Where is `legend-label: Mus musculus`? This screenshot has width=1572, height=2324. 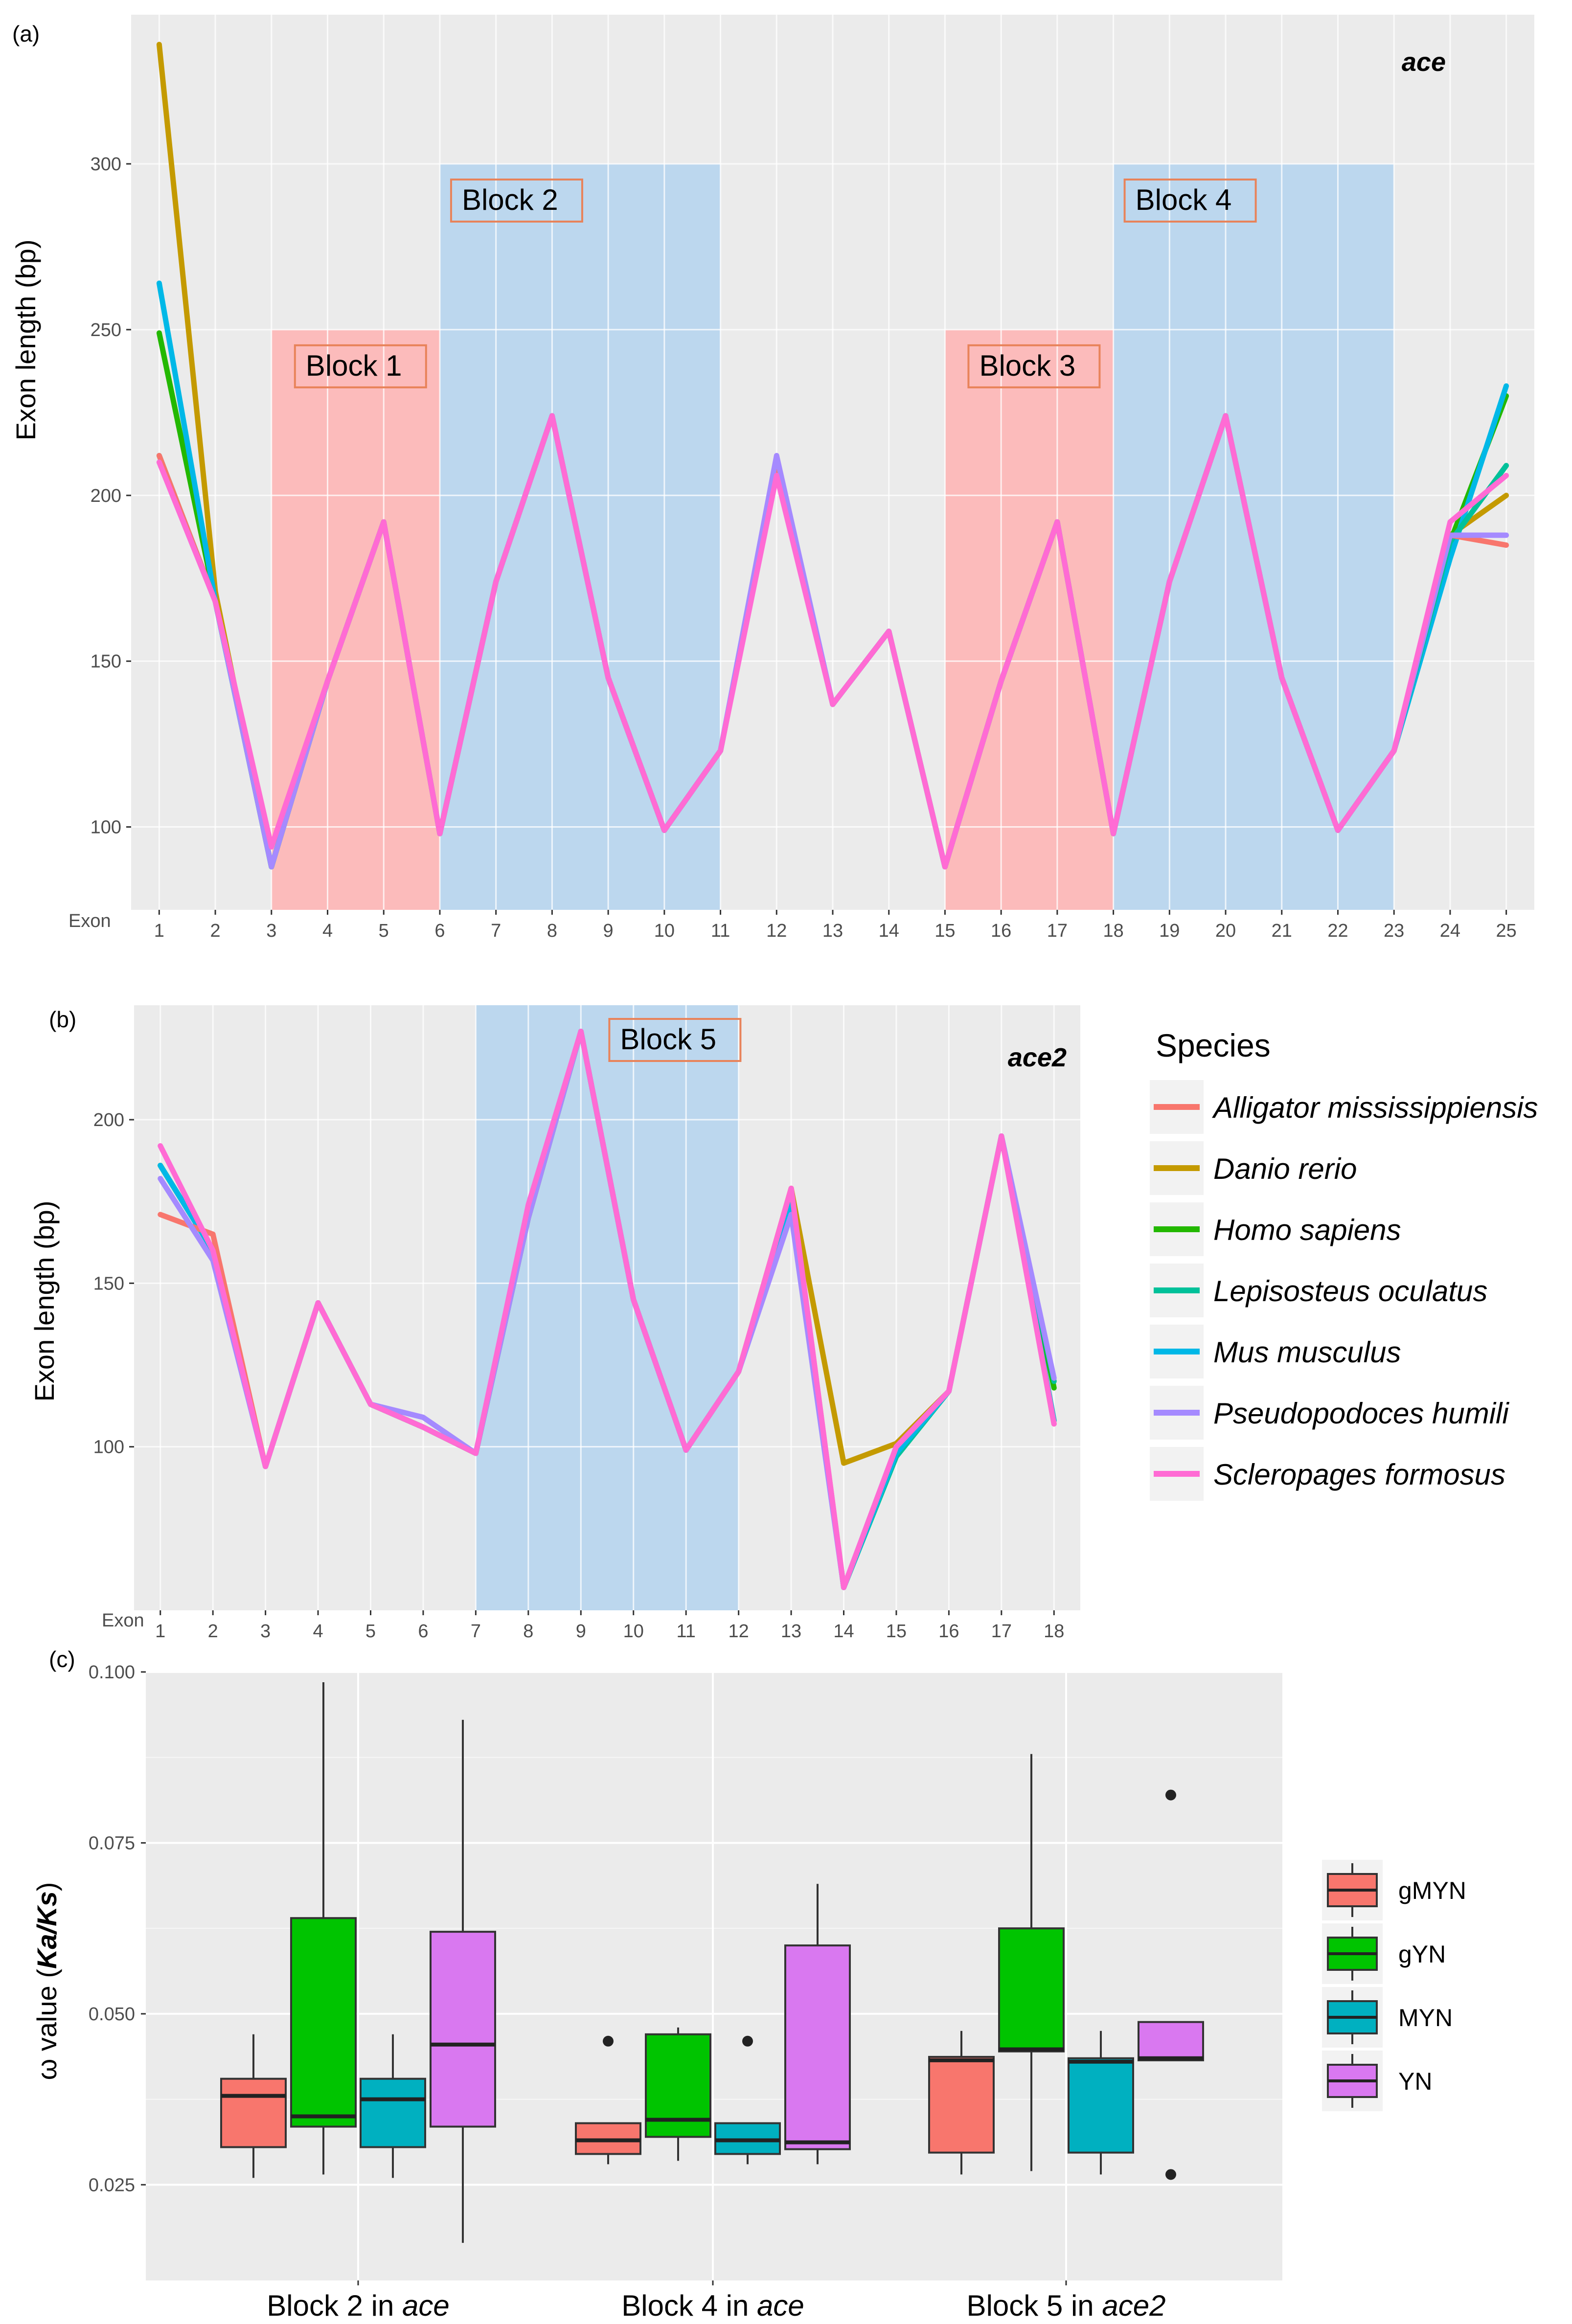
legend-label: Mus musculus is located at coordinates (1307, 1352).